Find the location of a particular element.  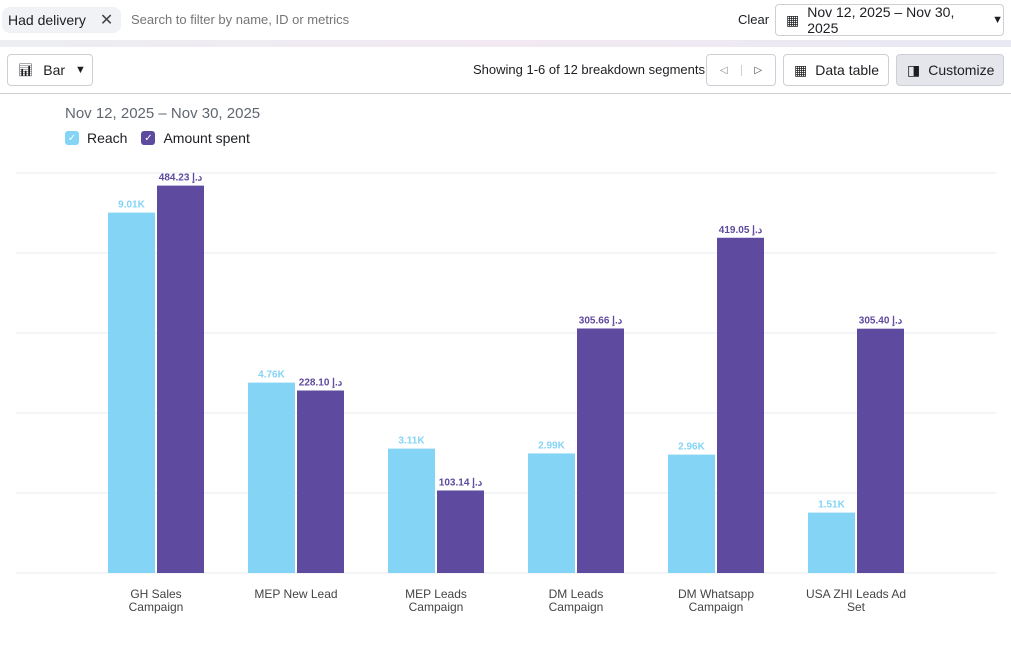

data-label: 2.99K is located at coordinates (551, 445).